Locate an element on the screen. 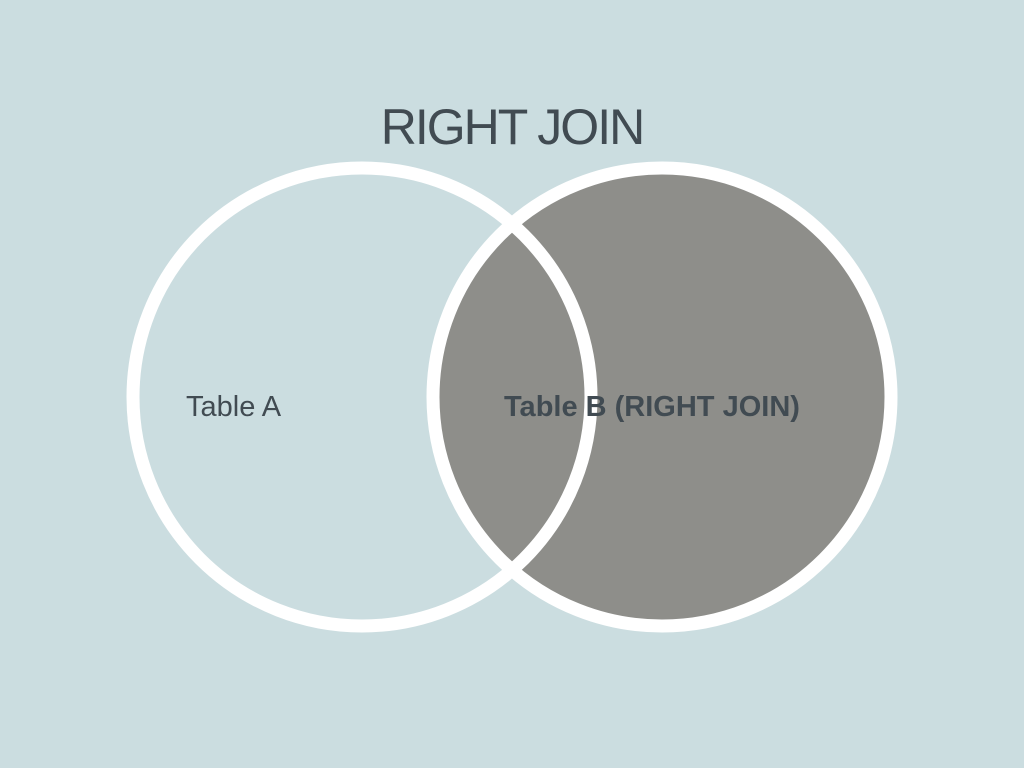 The height and width of the screenshot is (768, 1024). diagram-title: RIGHT JOIN is located at coordinates (512, 127).